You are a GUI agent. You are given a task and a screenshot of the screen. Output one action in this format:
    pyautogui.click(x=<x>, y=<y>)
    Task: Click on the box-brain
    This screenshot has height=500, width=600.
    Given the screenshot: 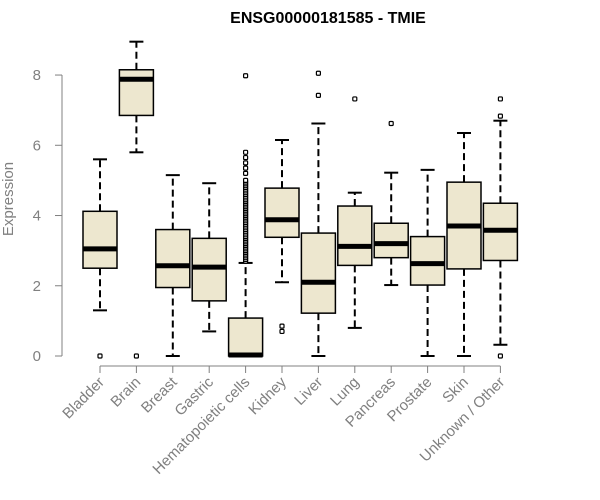 What is the action you would take?
    pyautogui.click(x=136, y=199)
    